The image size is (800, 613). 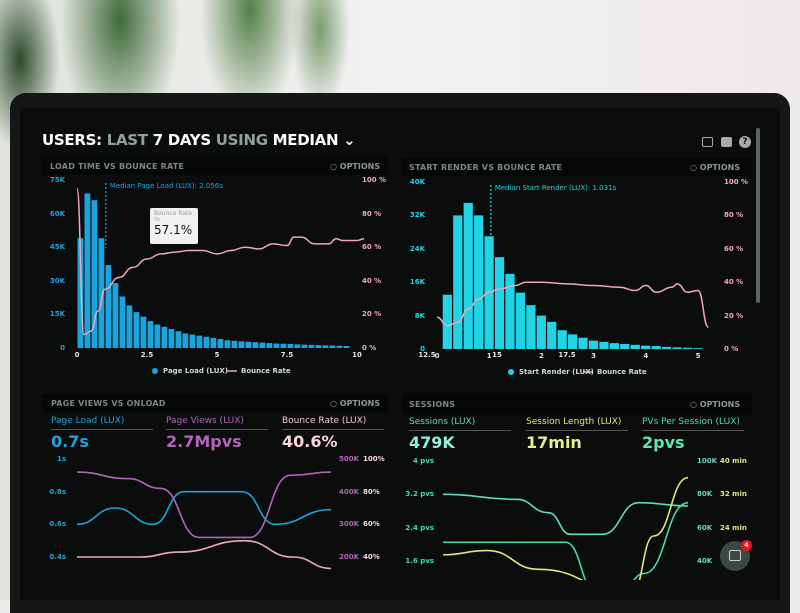 What do you see at coordinates (215, 403) in the screenshot?
I see `panel-header-page-views` at bounding box center [215, 403].